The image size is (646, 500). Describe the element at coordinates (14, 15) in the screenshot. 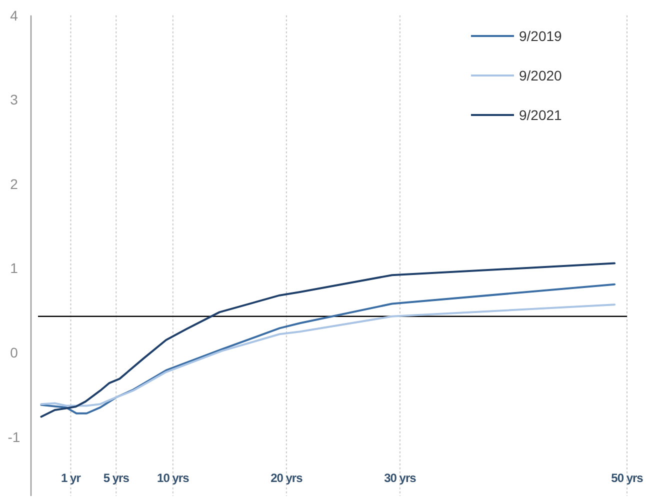

I see `y-tick-label: 4` at that location.